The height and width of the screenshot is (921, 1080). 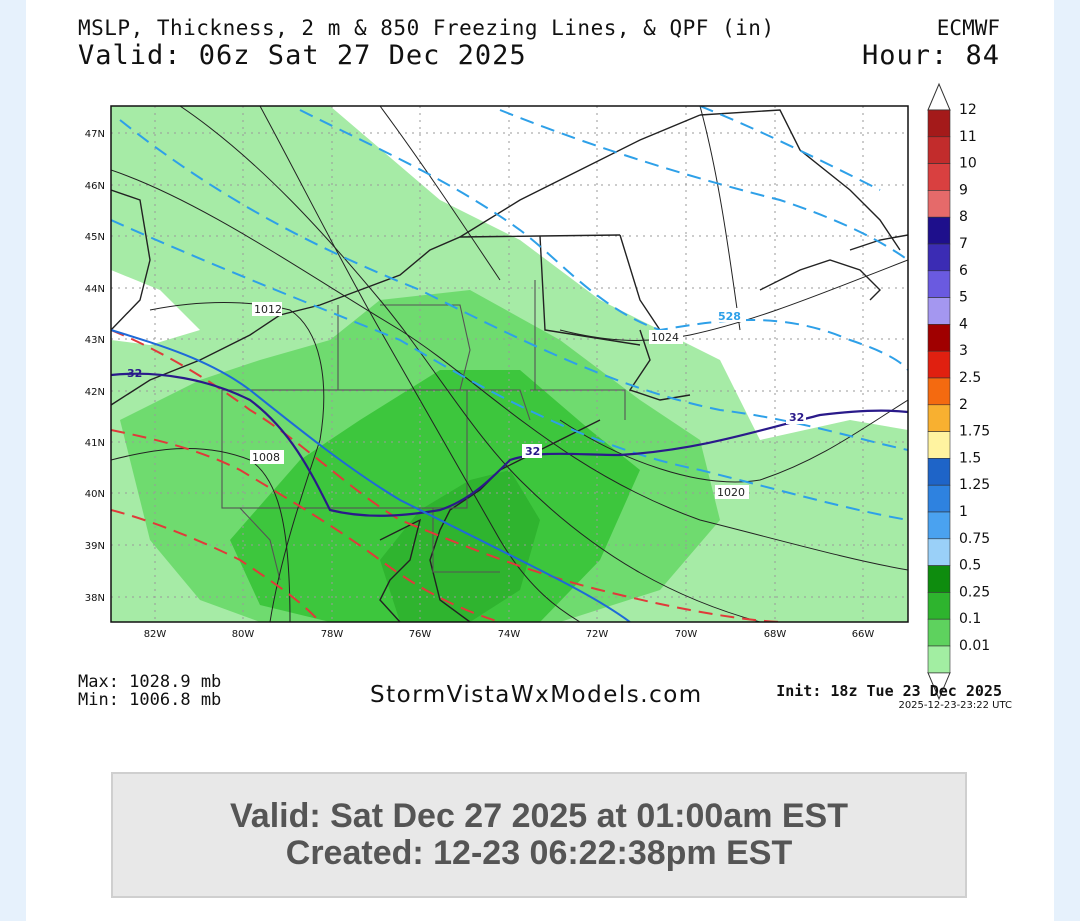 I want to click on lon-label: 72W, so click(x=597, y=634).